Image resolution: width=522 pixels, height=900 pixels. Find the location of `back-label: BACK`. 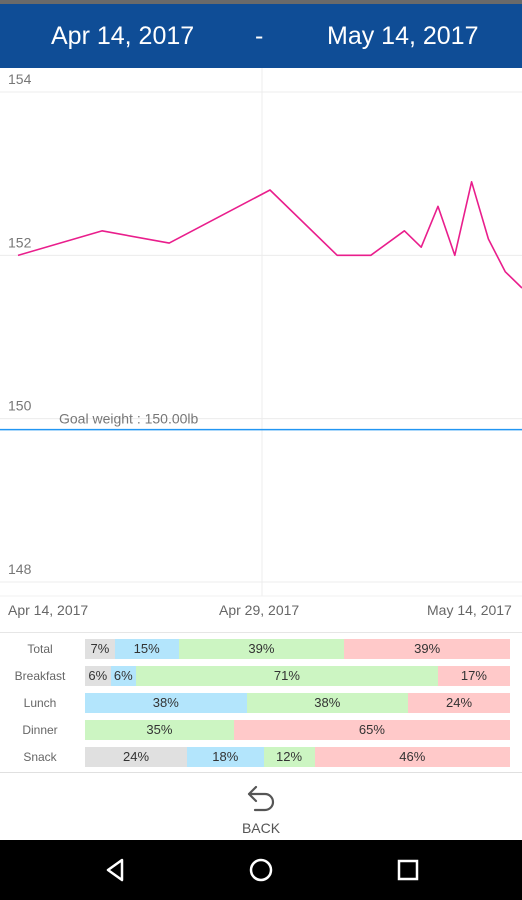

back-label: BACK is located at coordinates (261, 828).